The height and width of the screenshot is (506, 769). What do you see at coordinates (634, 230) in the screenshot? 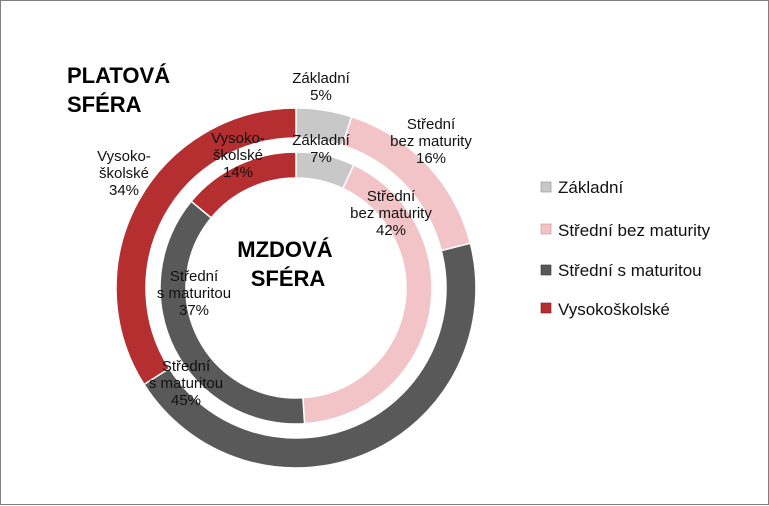
I see `legend-label-stredni-bez-maturity: Střední bez maturity` at bounding box center [634, 230].